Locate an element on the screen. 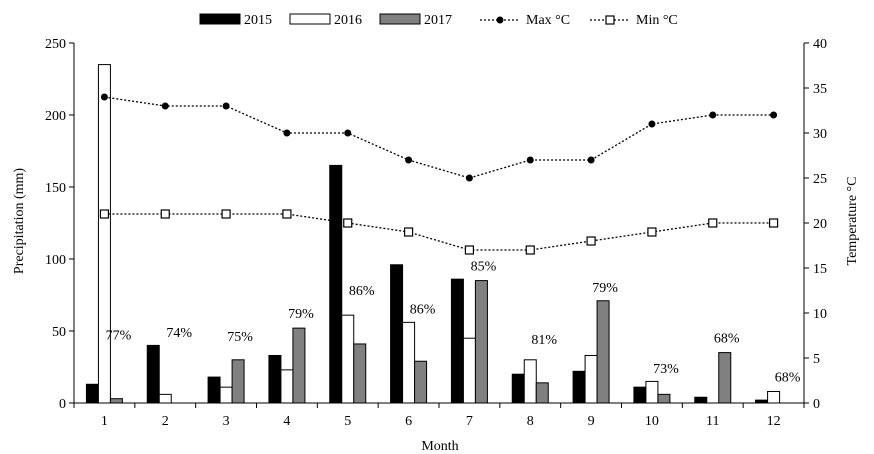  legend-label-2016: 2016 is located at coordinates (348, 20).